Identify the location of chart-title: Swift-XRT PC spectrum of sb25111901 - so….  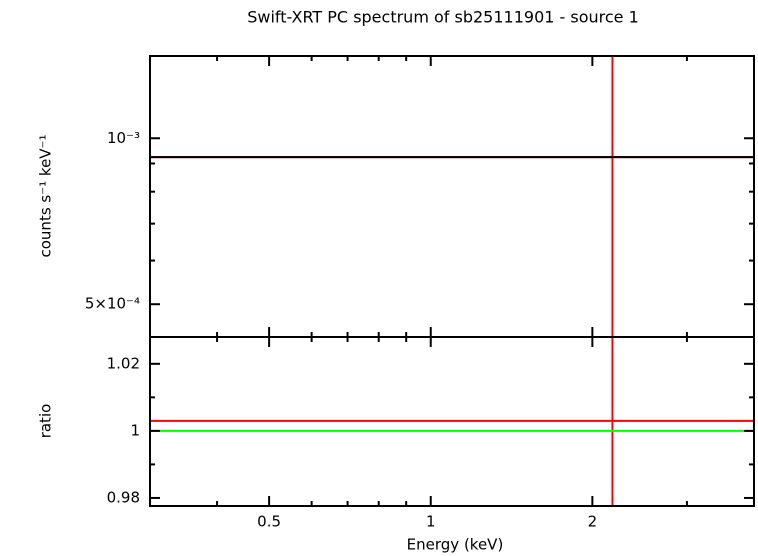
(443, 17).